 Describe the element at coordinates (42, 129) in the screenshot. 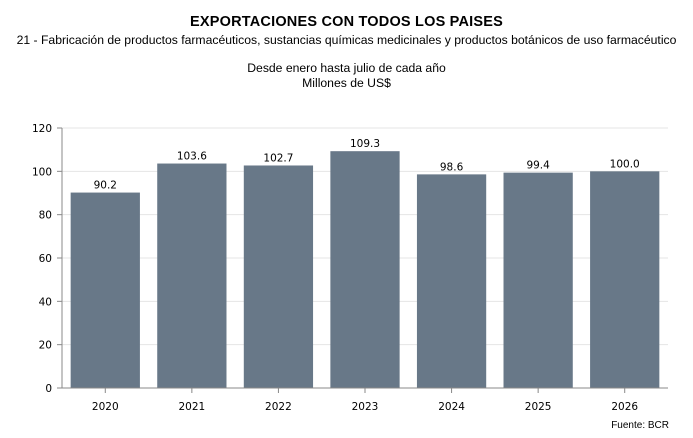

I see `y-tick-label: 120` at that location.